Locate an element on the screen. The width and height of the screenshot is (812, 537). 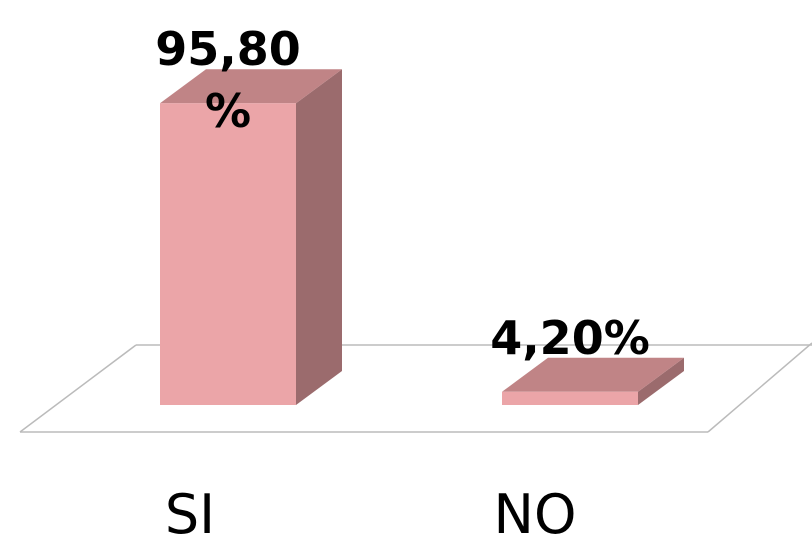
category-label: NO is located at coordinates (535, 510).